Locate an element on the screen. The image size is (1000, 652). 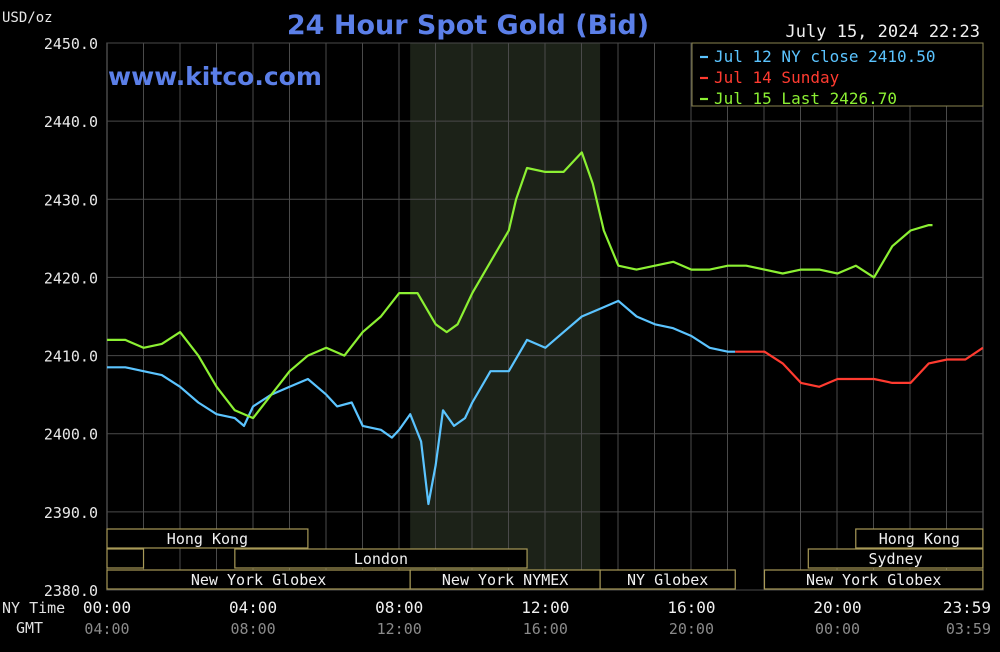
x-tick-label-ny: 20:00 is located at coordinates (837, 607).